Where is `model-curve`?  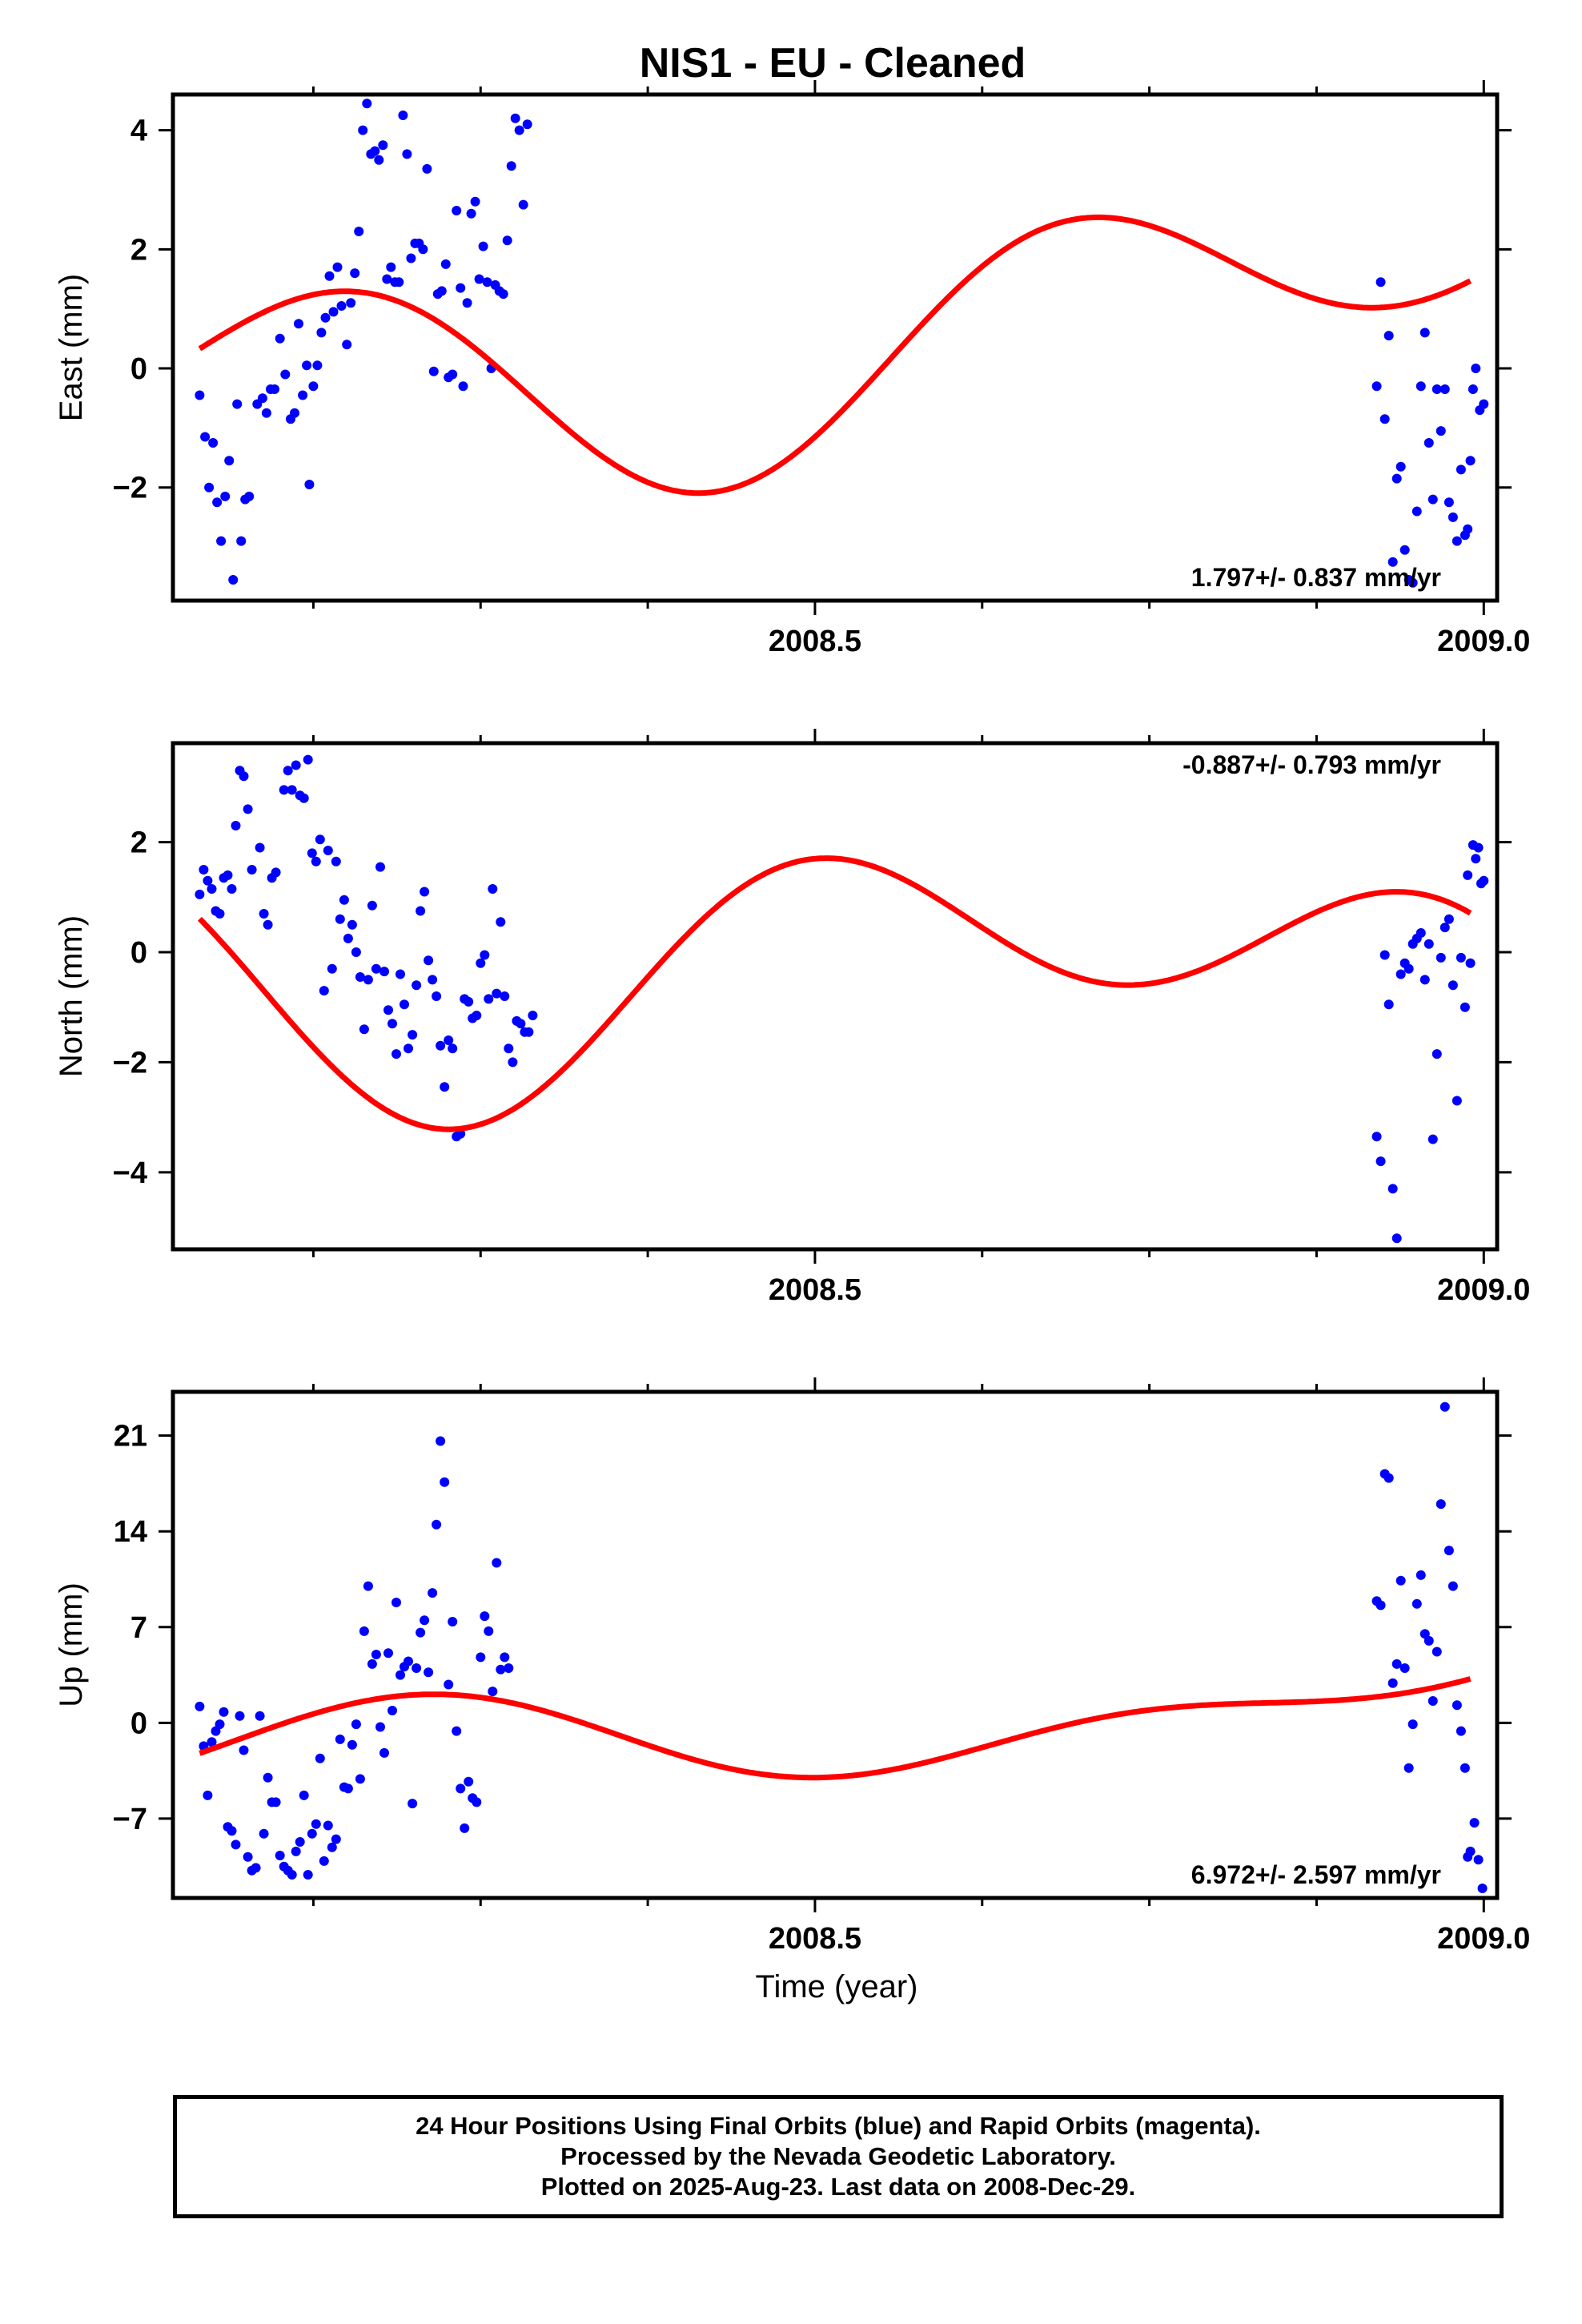 model-curve is located at coordinates (835, 356).